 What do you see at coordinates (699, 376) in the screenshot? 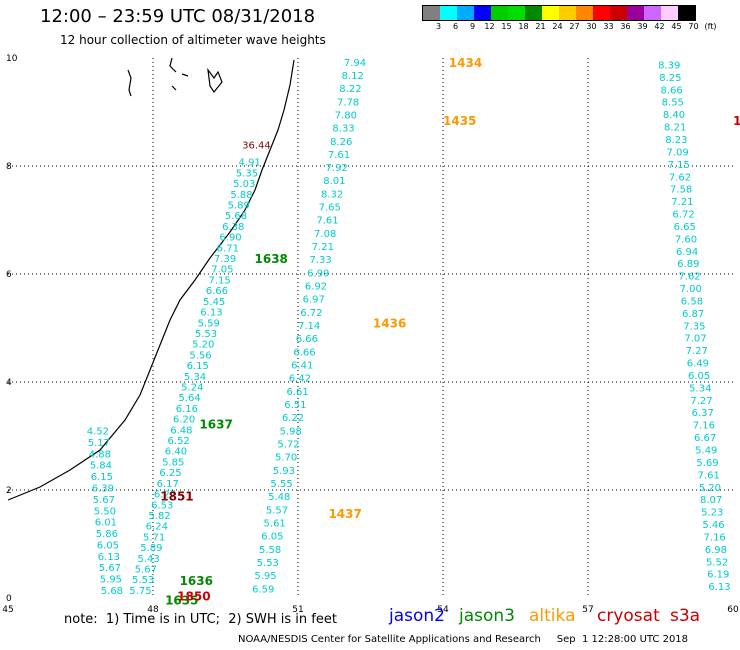
I see `swh-value-label: 6.05` at bounding box center [699, 376].